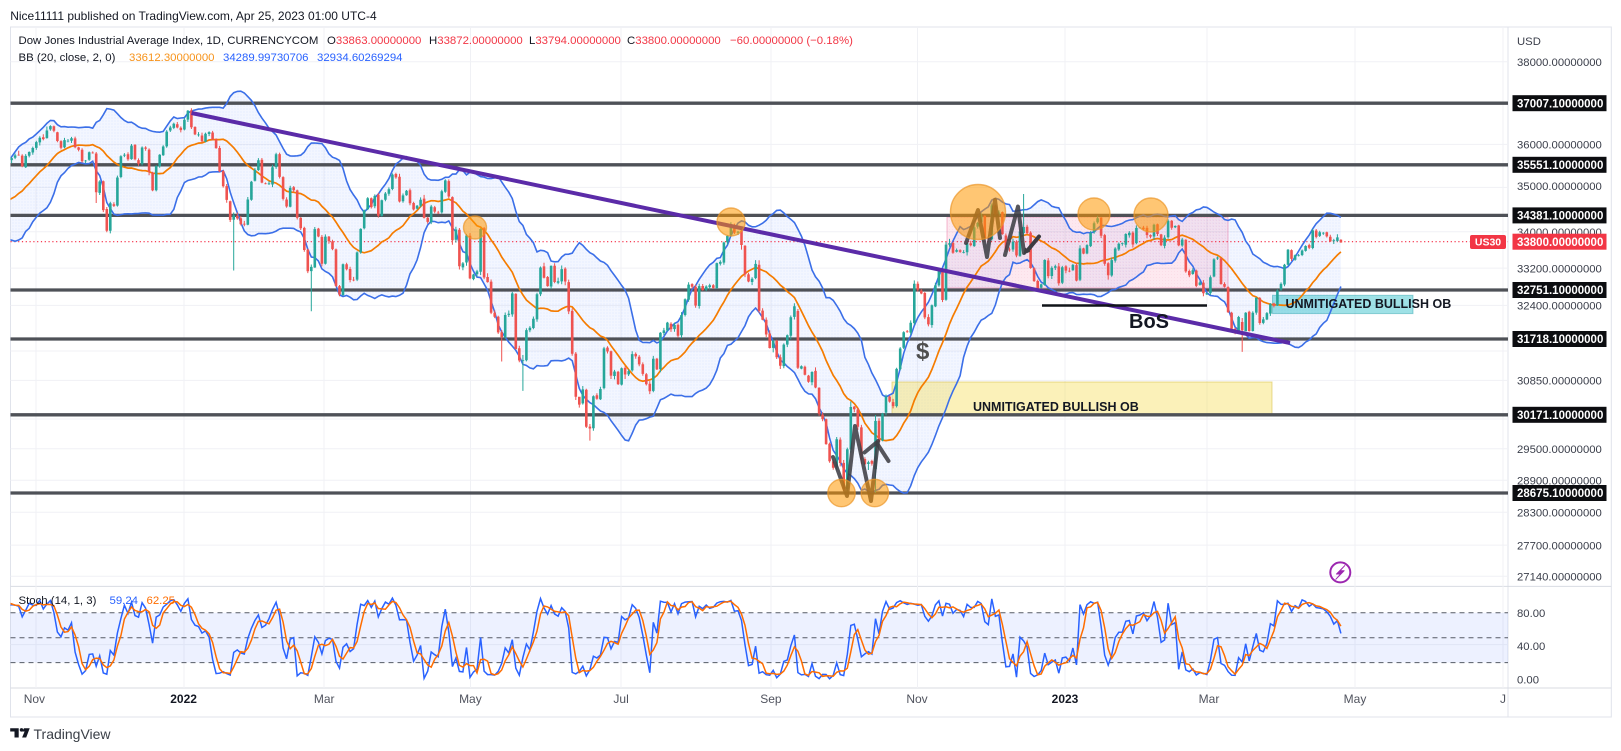  I want to click on svg-text: 28675.10000000, so click(1560, 494).